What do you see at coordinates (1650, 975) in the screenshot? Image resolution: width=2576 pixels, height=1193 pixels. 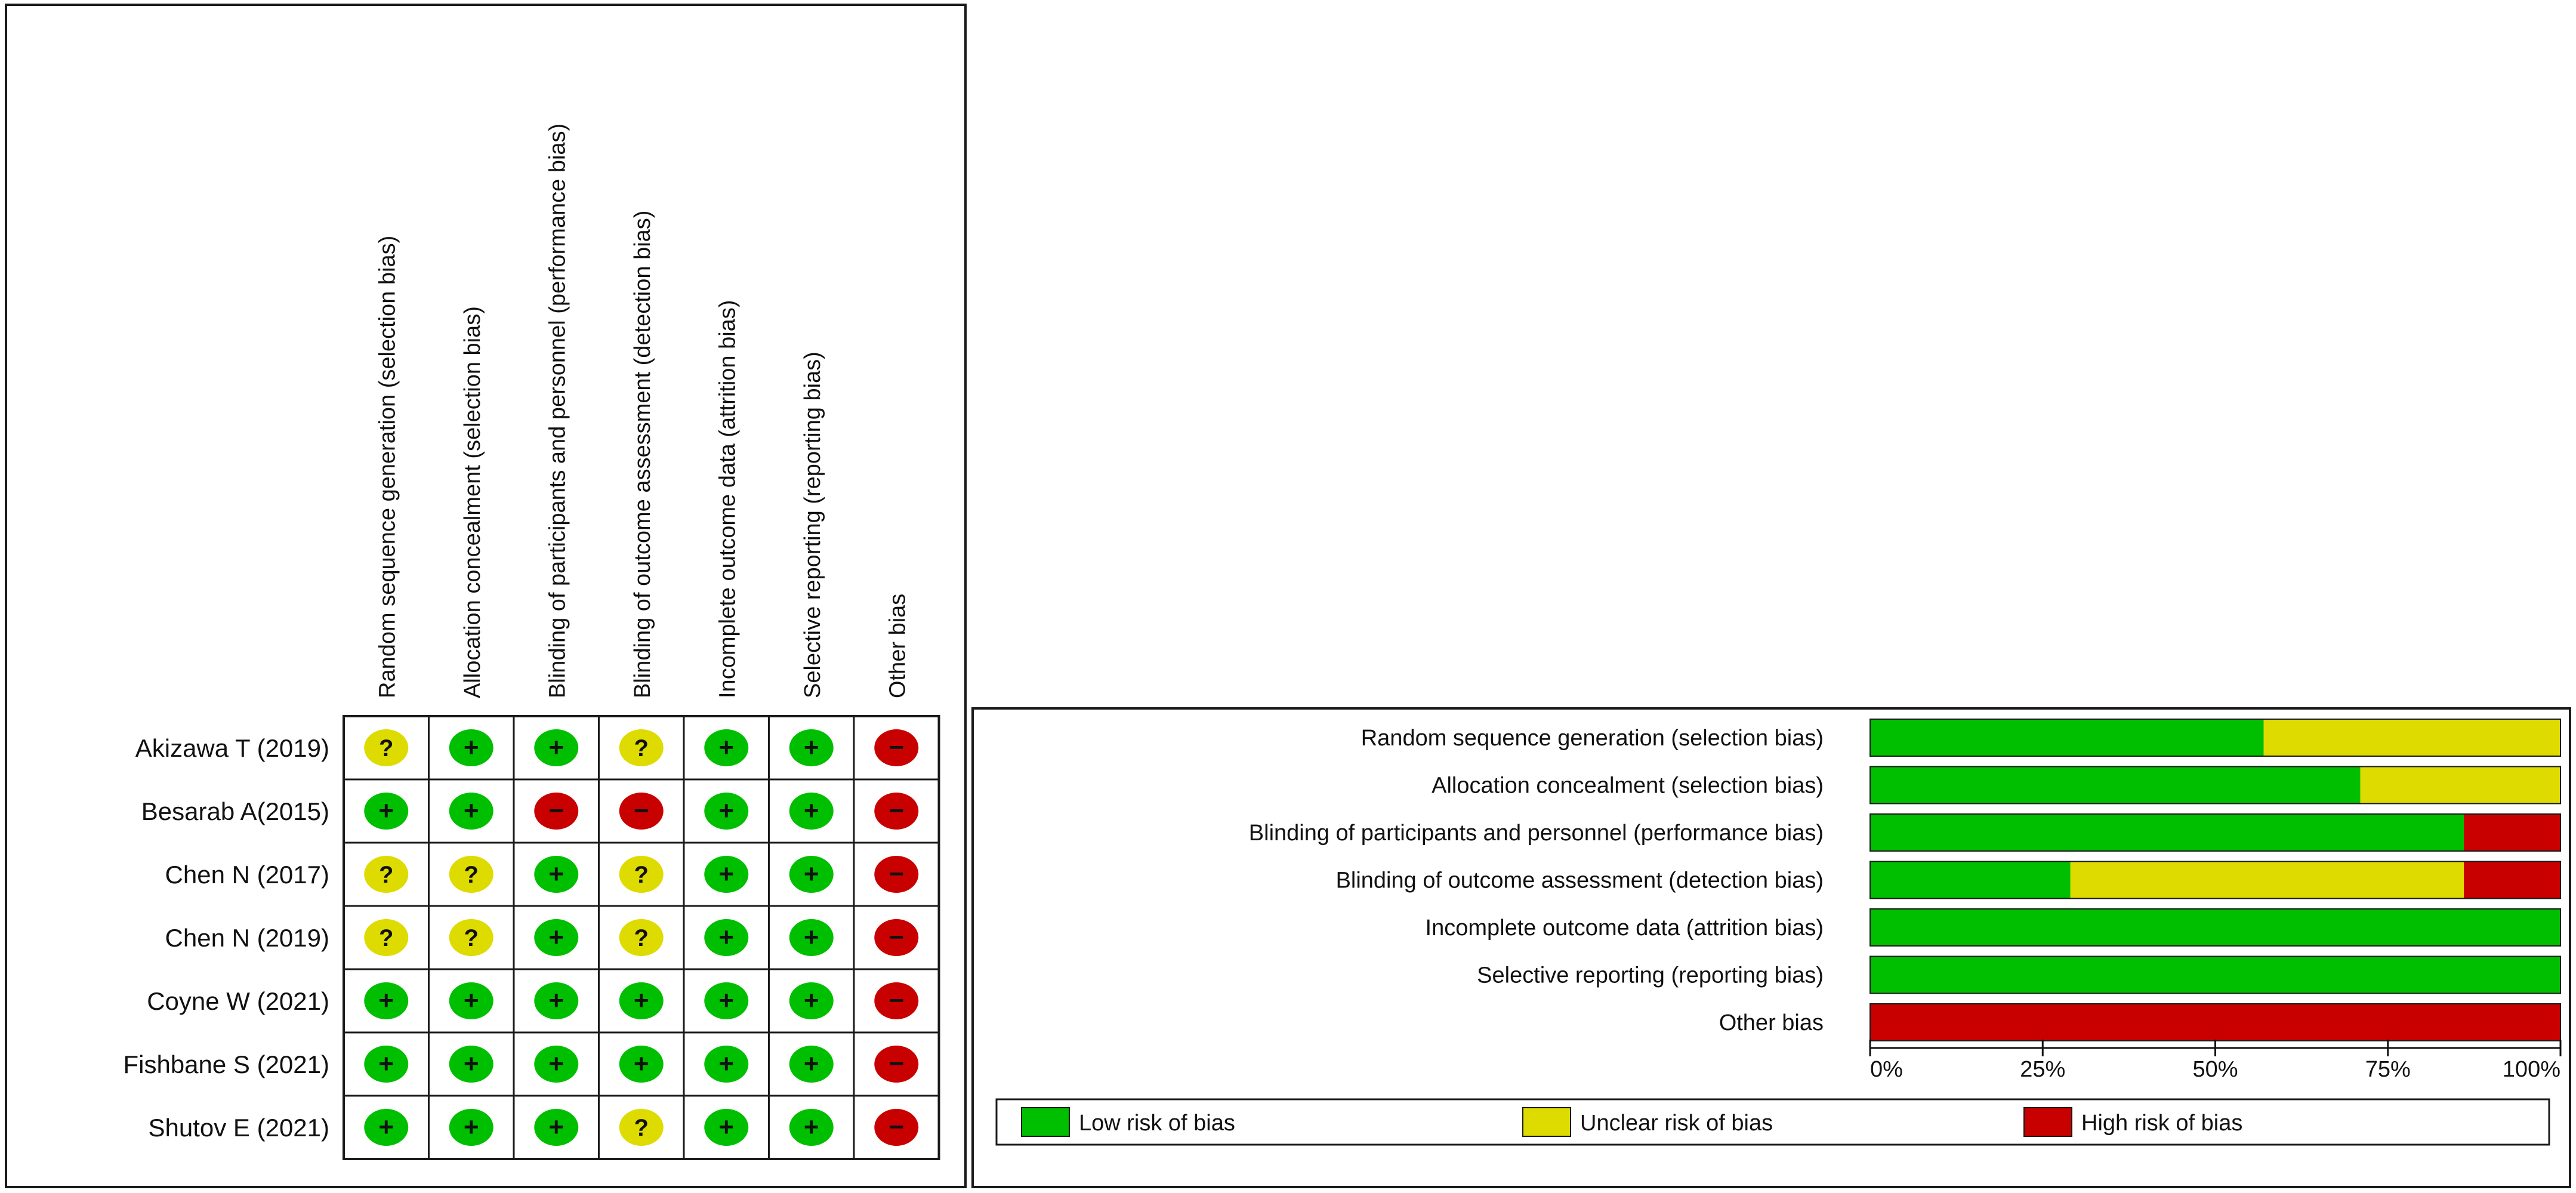 I see `category-label: Selective reporting (reporting bias)` at bounding box center [1650, 975].